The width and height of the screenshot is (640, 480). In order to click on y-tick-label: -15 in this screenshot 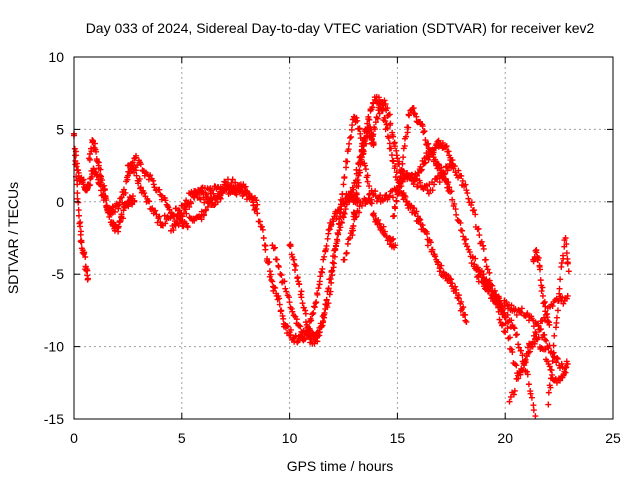, I will do `click(54, 419)`.